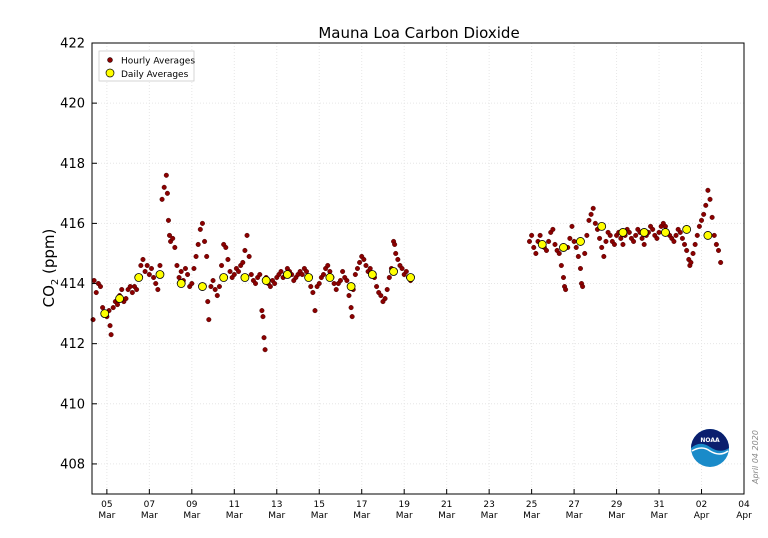  I want to click on x-tick-day: 04, so click(744, 505).